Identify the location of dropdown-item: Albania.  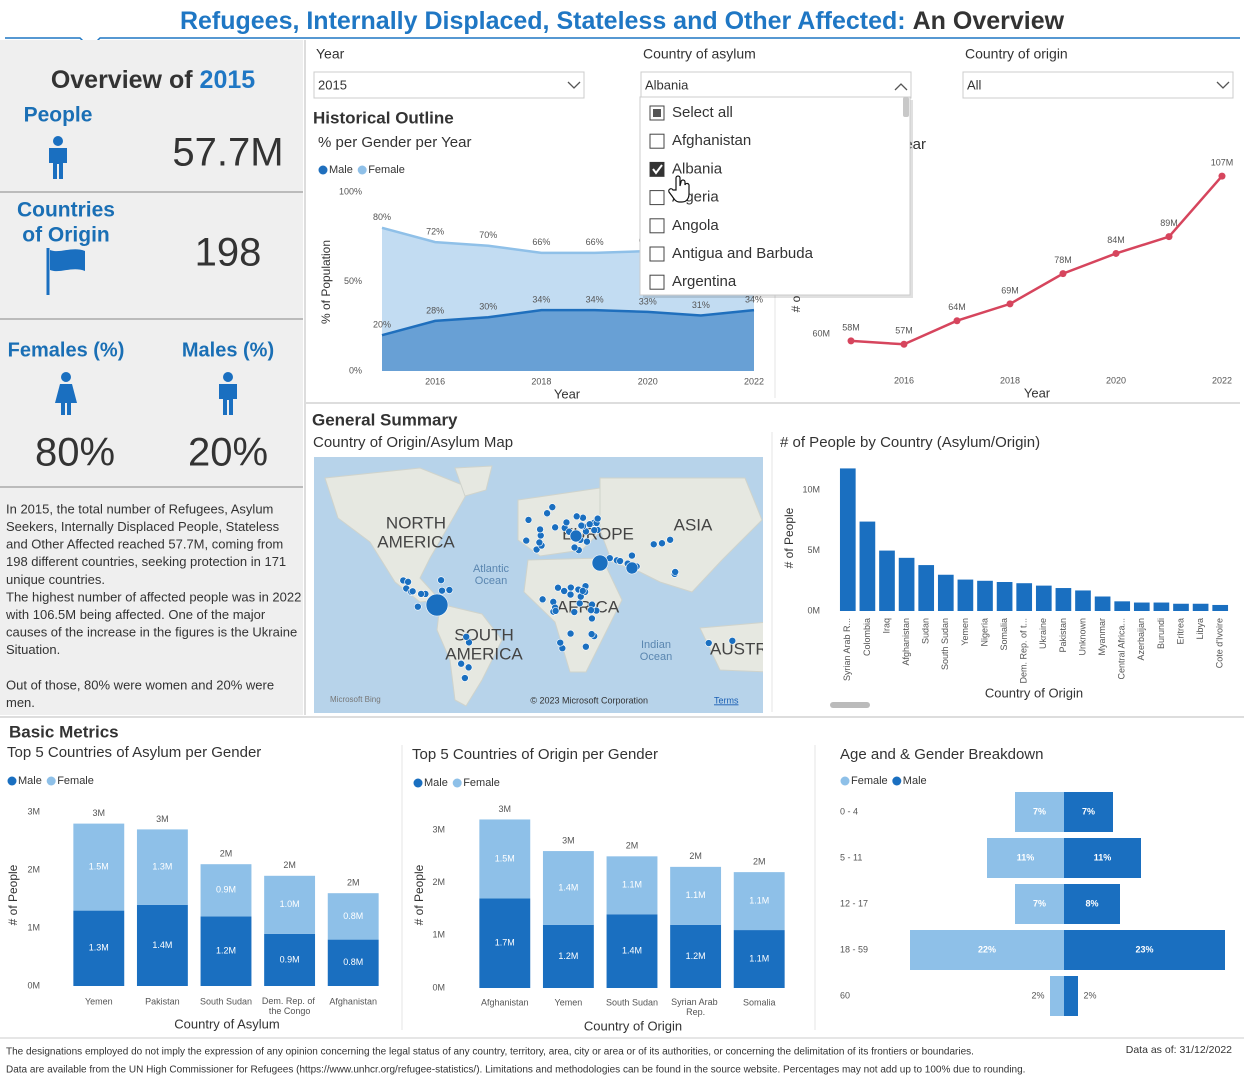
(697, 168).